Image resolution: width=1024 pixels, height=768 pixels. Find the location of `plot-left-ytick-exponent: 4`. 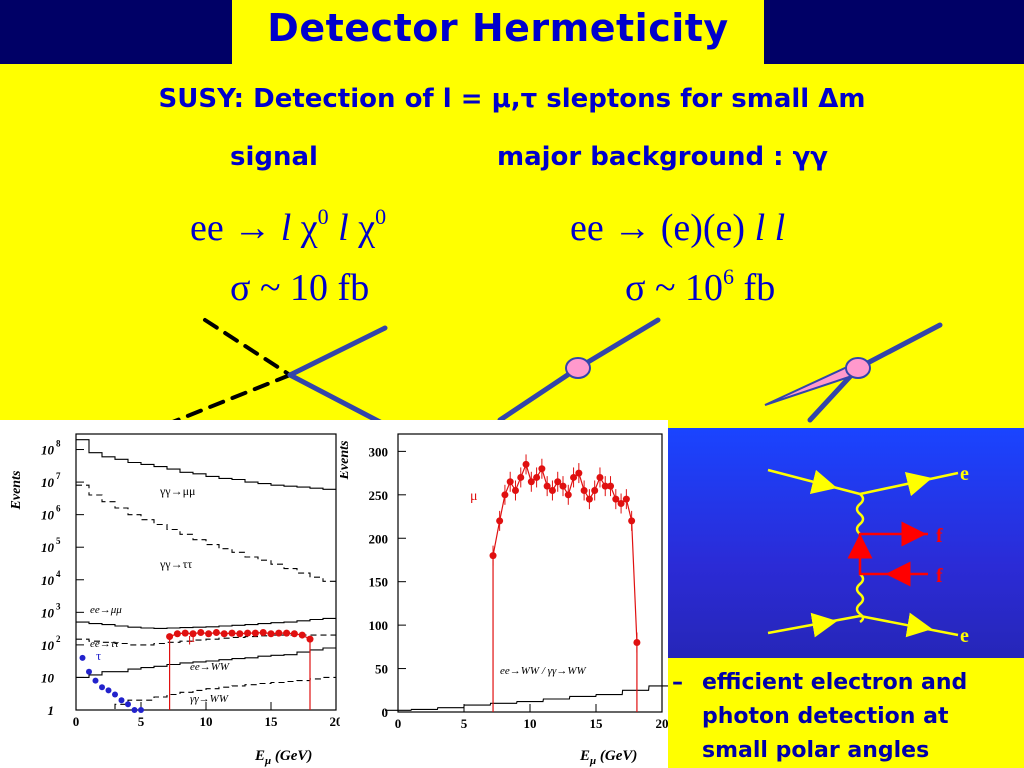

plot-left-ytick-exponent: 4 is located at coordinates (58, 574).